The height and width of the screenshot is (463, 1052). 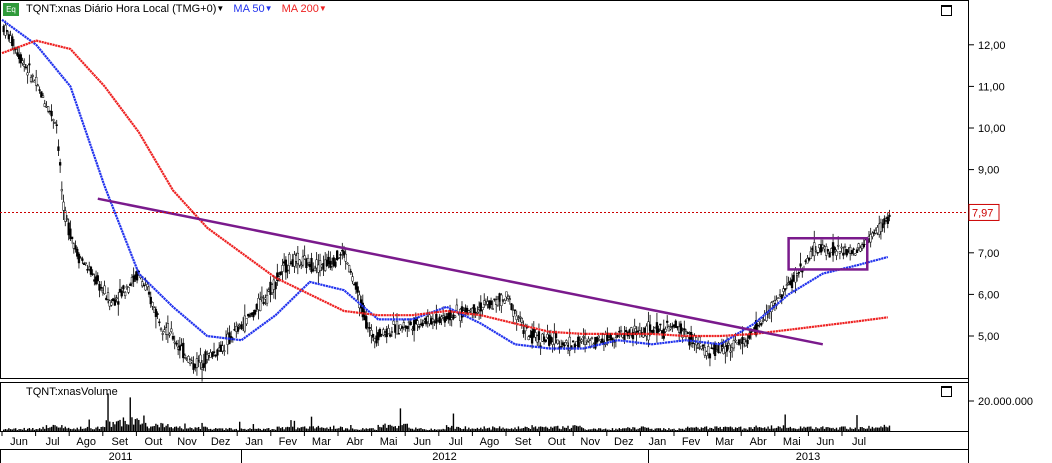 What do you see at coordinates (826, 442) in the screenshot?
I see `month-label: Jun` at bounding box center [826, 442].